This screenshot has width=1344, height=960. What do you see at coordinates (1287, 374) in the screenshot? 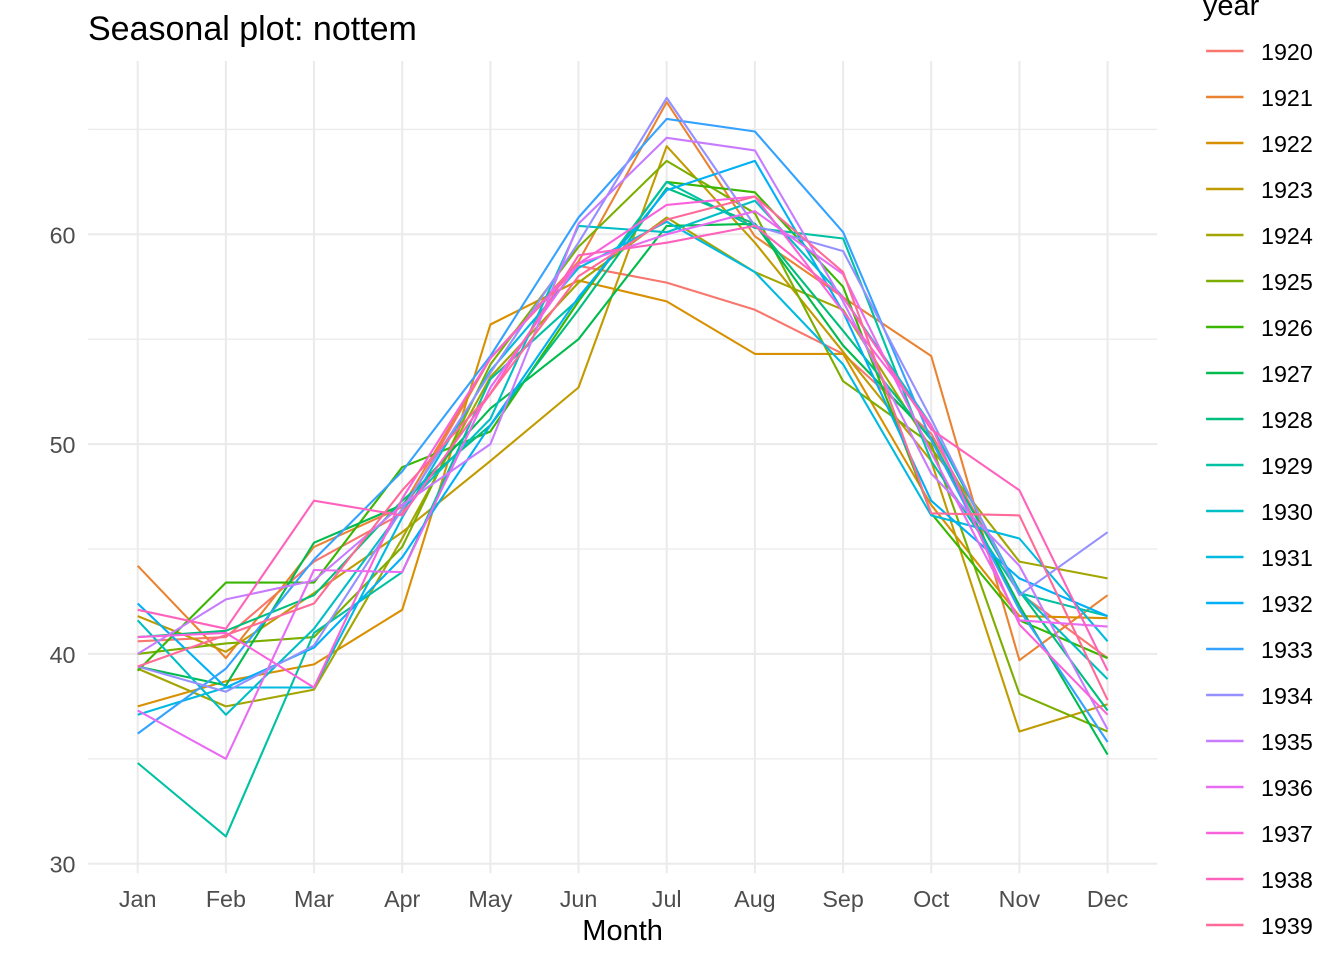
I see `svg-text: 1927` at bounding box center [1287, 374].